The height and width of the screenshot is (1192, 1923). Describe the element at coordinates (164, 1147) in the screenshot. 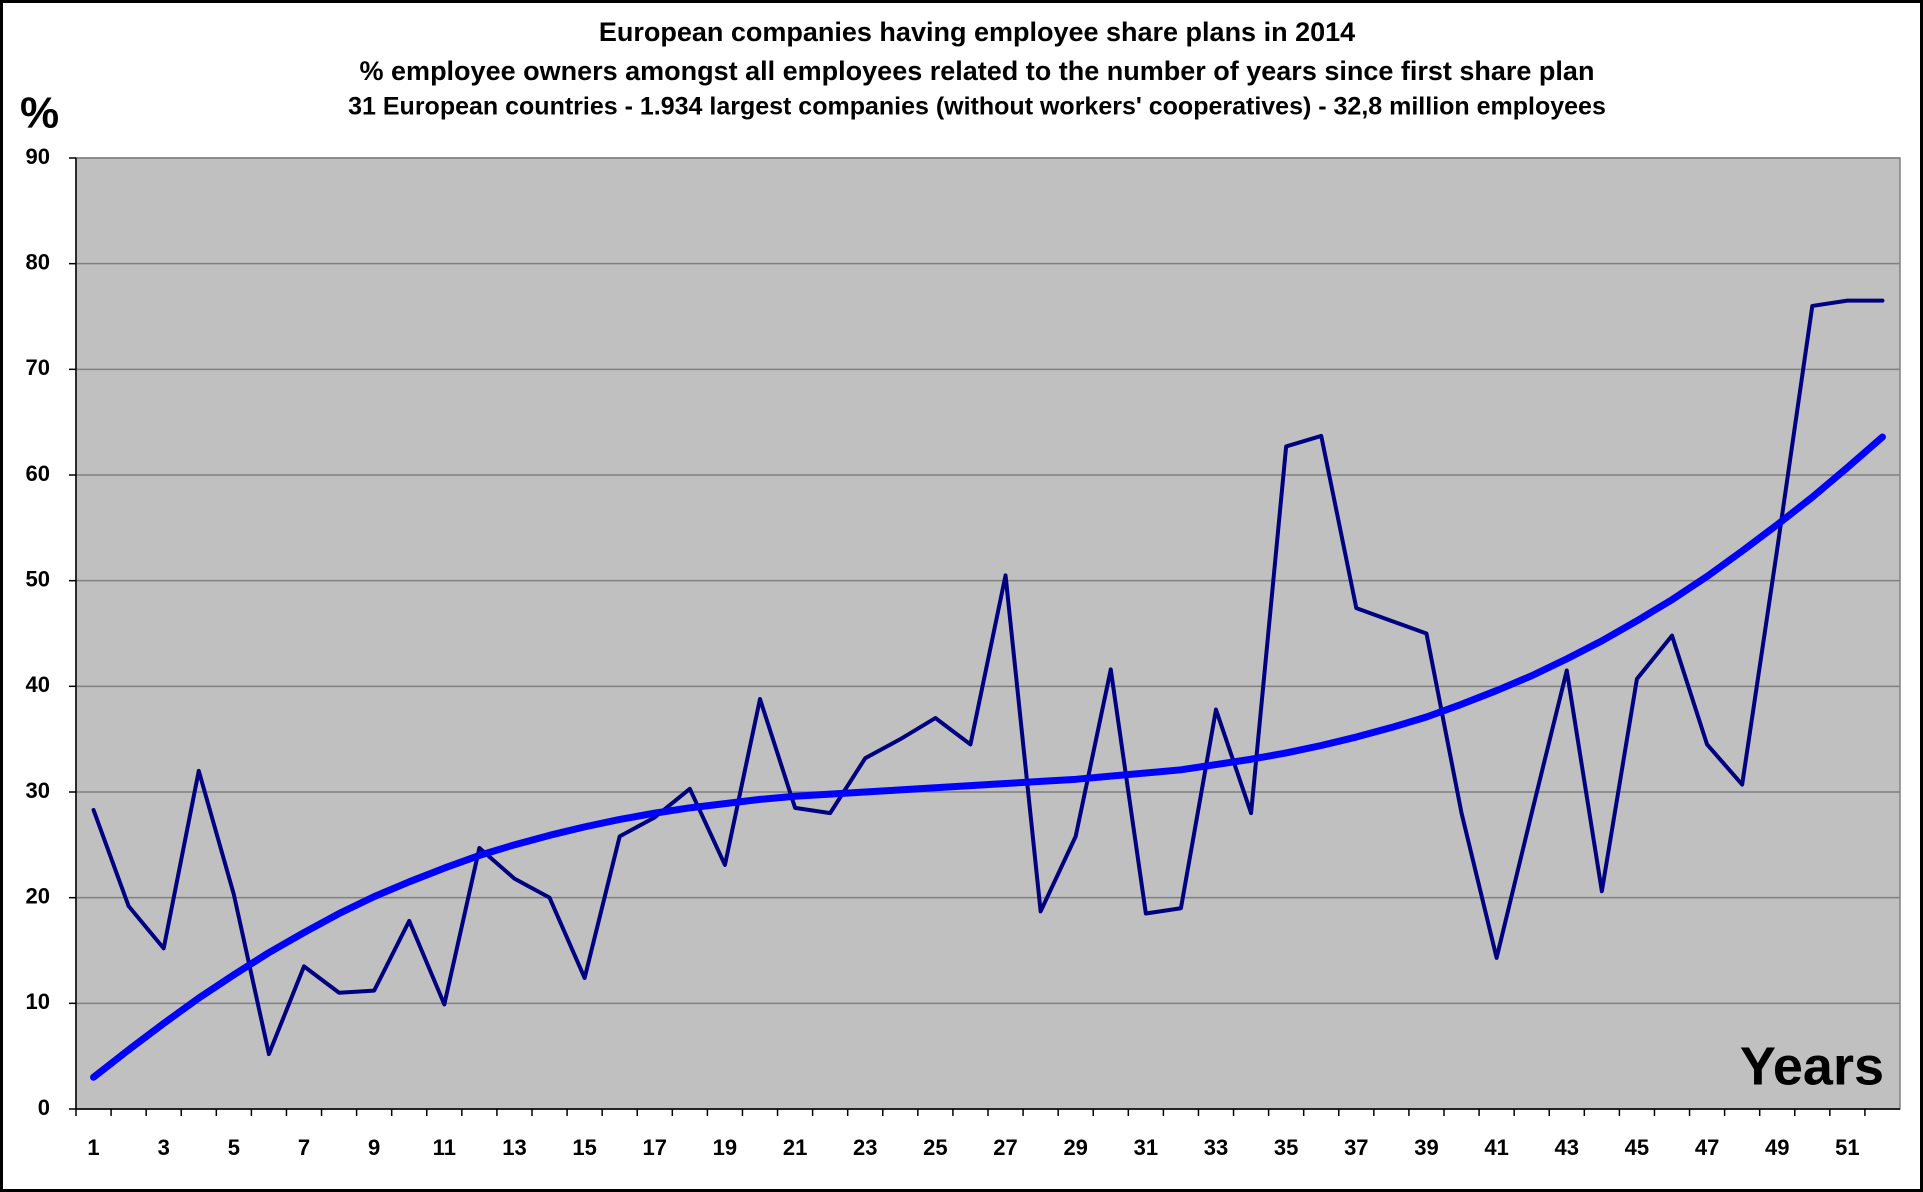

I see `x-tick-label: 3` at that location.